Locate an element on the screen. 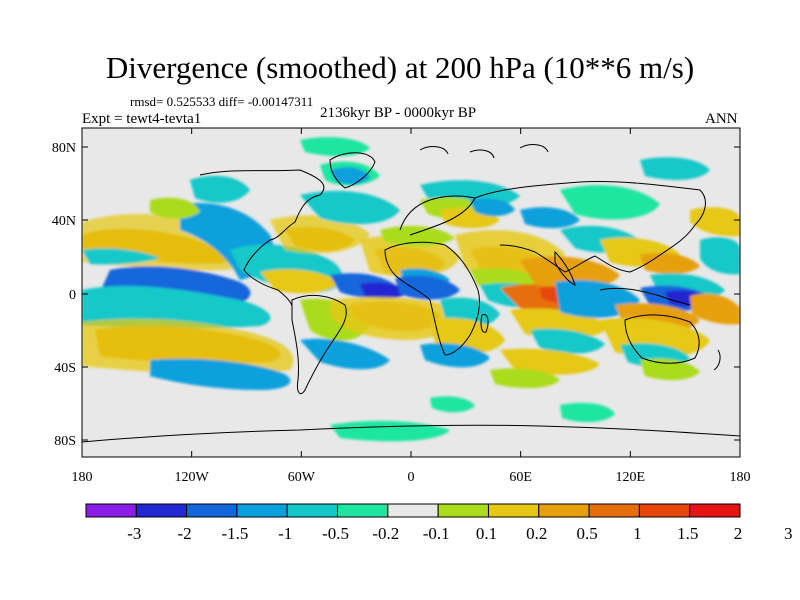 The width and height of the screenshot is (800, 600). colorbar-label: 3 is located at coordinates (788, 533).